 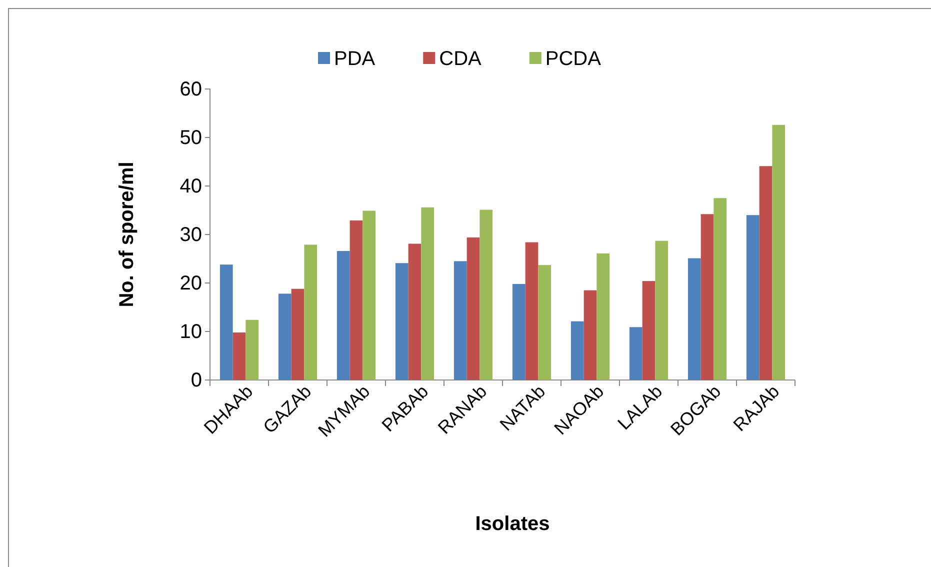 I want to click on legend-label: CDA, so click(x=460, y=59).